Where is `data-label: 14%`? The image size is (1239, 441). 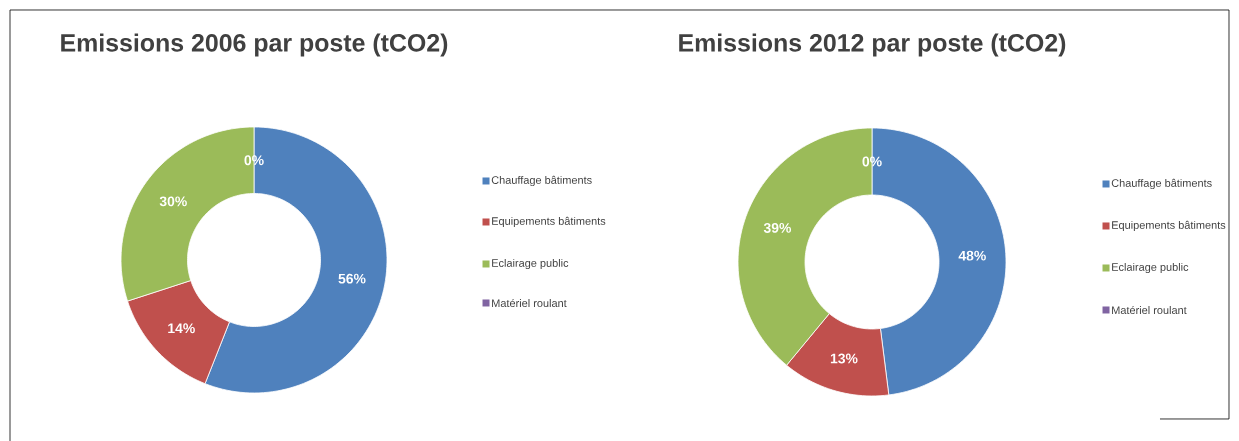
data-label: 14% is located at coordinates (181, 328).